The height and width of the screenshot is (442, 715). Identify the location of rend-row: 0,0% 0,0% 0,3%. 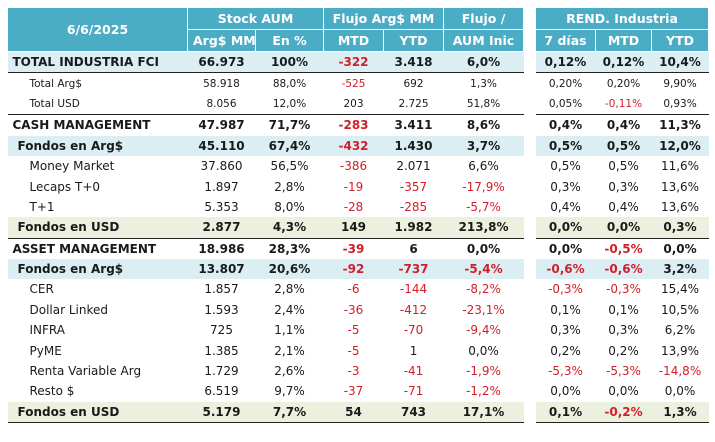
(622, 228).